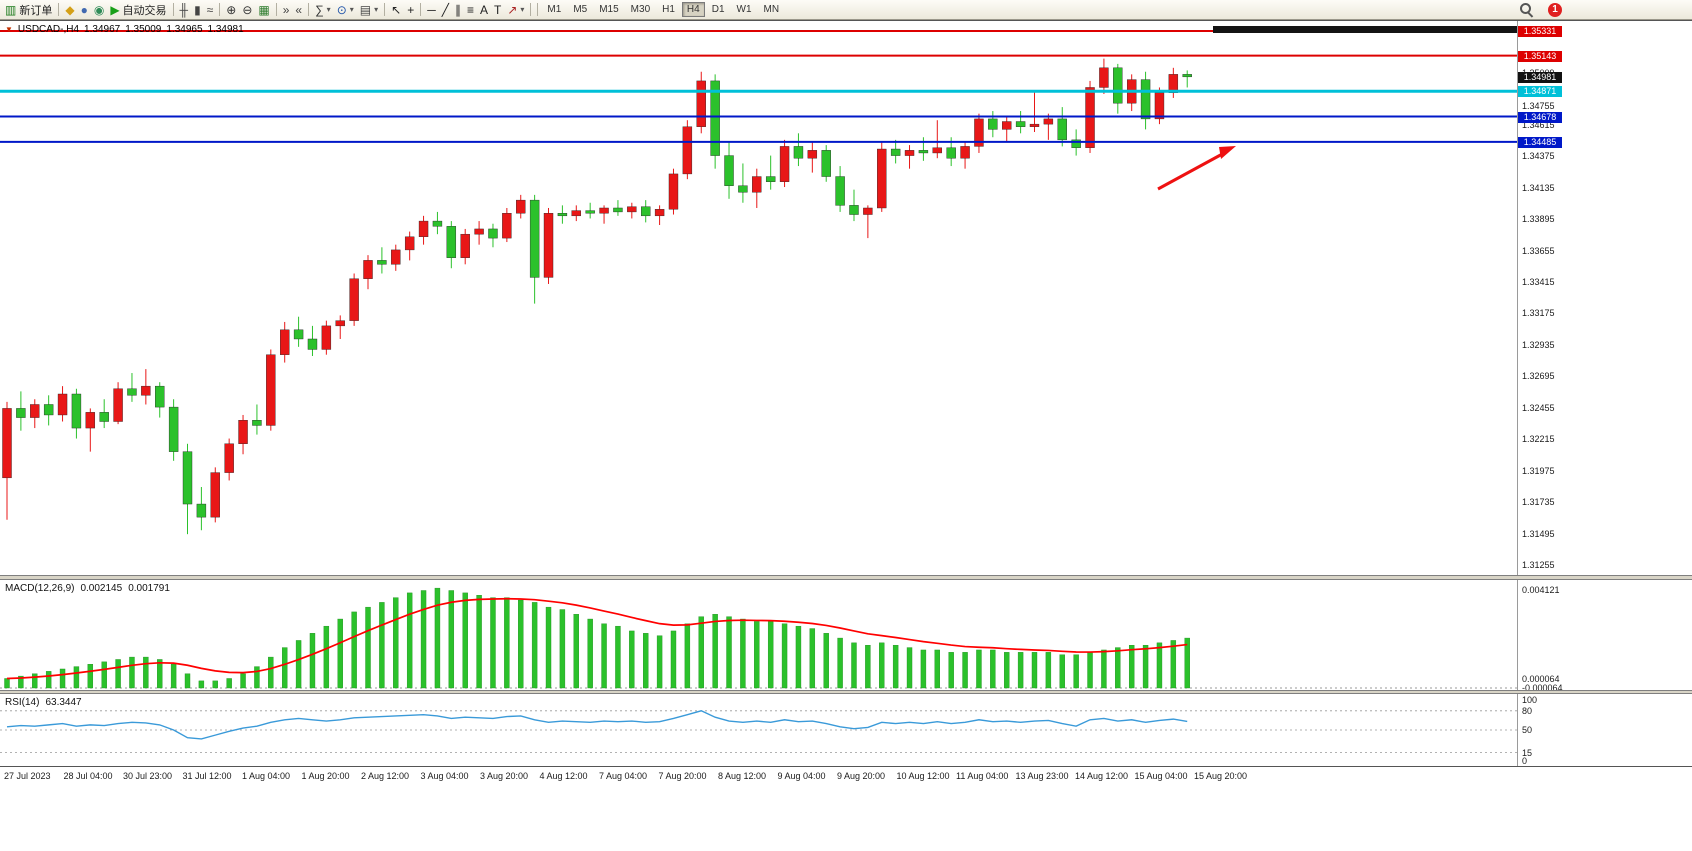  Describe the element at coordinates (742, 776) in the screenshot. I see `time-label: 8 Aug 12:00` at that location.